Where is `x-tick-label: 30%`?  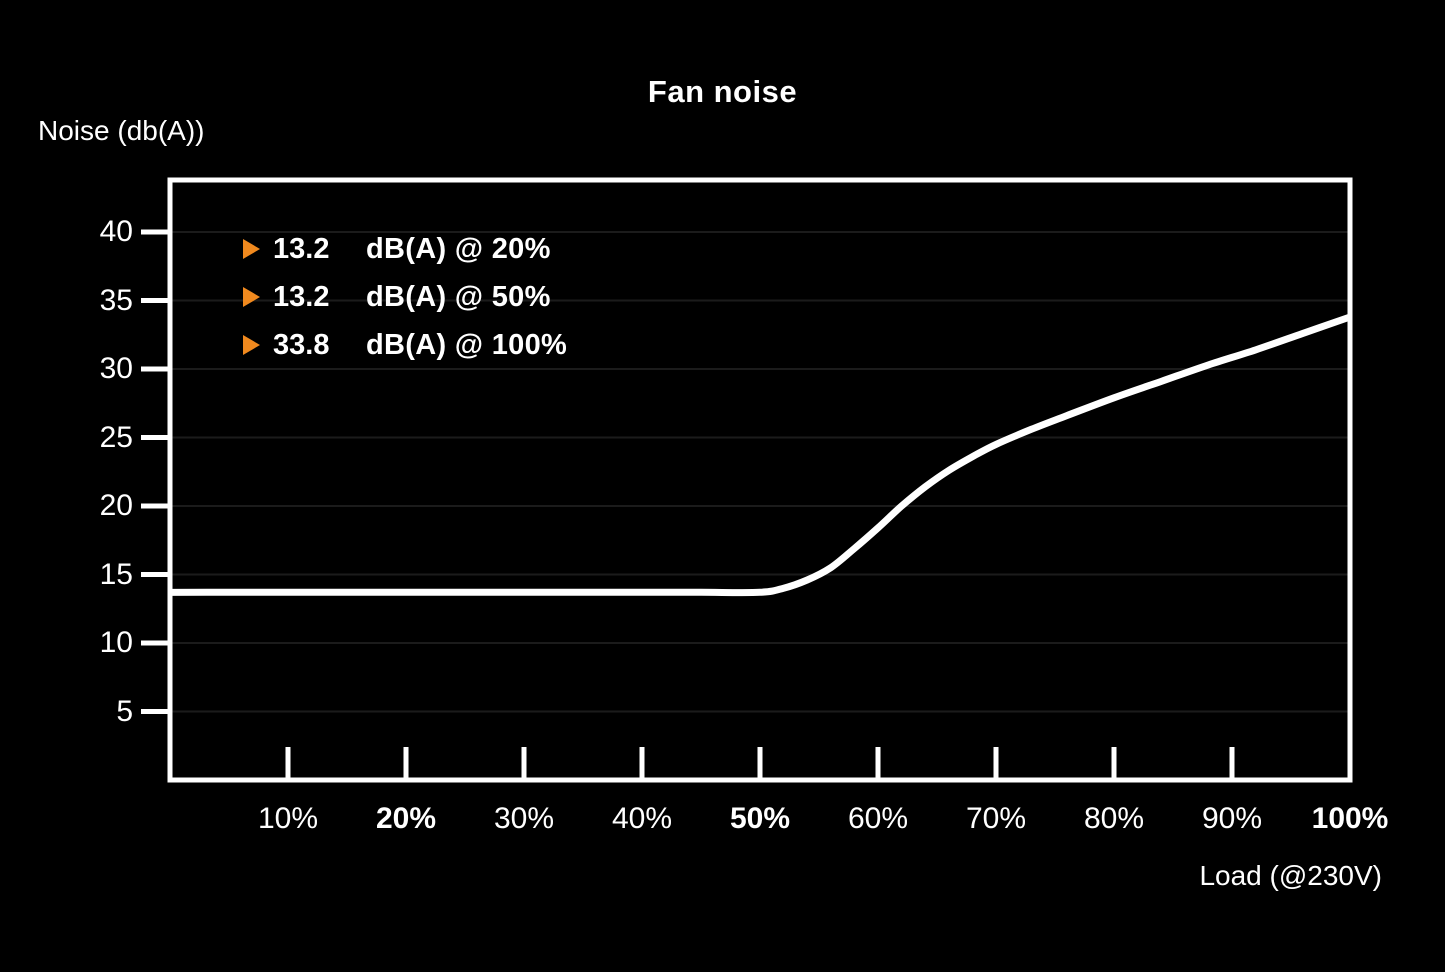 x-tick-label: 30% is located at coordinates (524, 818).